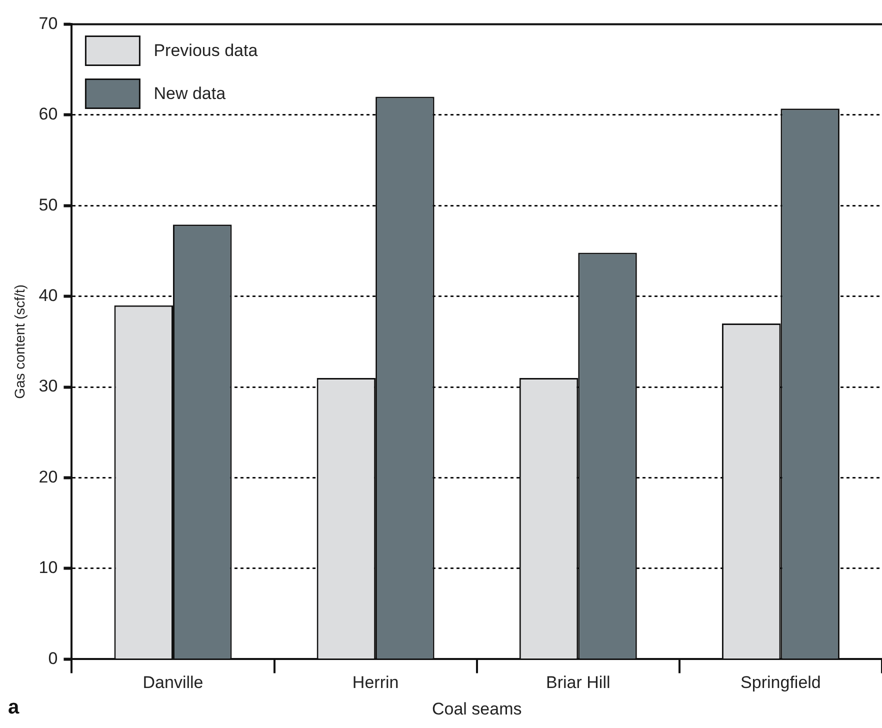  Describe the element at coordinates (173, 682) in the screenshot. I see `x-tick-label: Danville` at that location.